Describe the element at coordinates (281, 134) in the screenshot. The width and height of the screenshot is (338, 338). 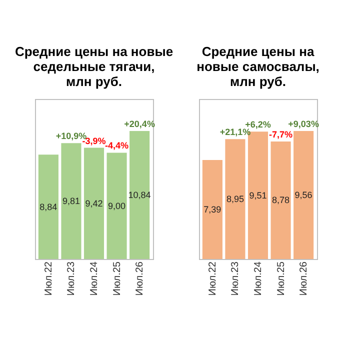
I see `annotation: -7,7%` at that location.